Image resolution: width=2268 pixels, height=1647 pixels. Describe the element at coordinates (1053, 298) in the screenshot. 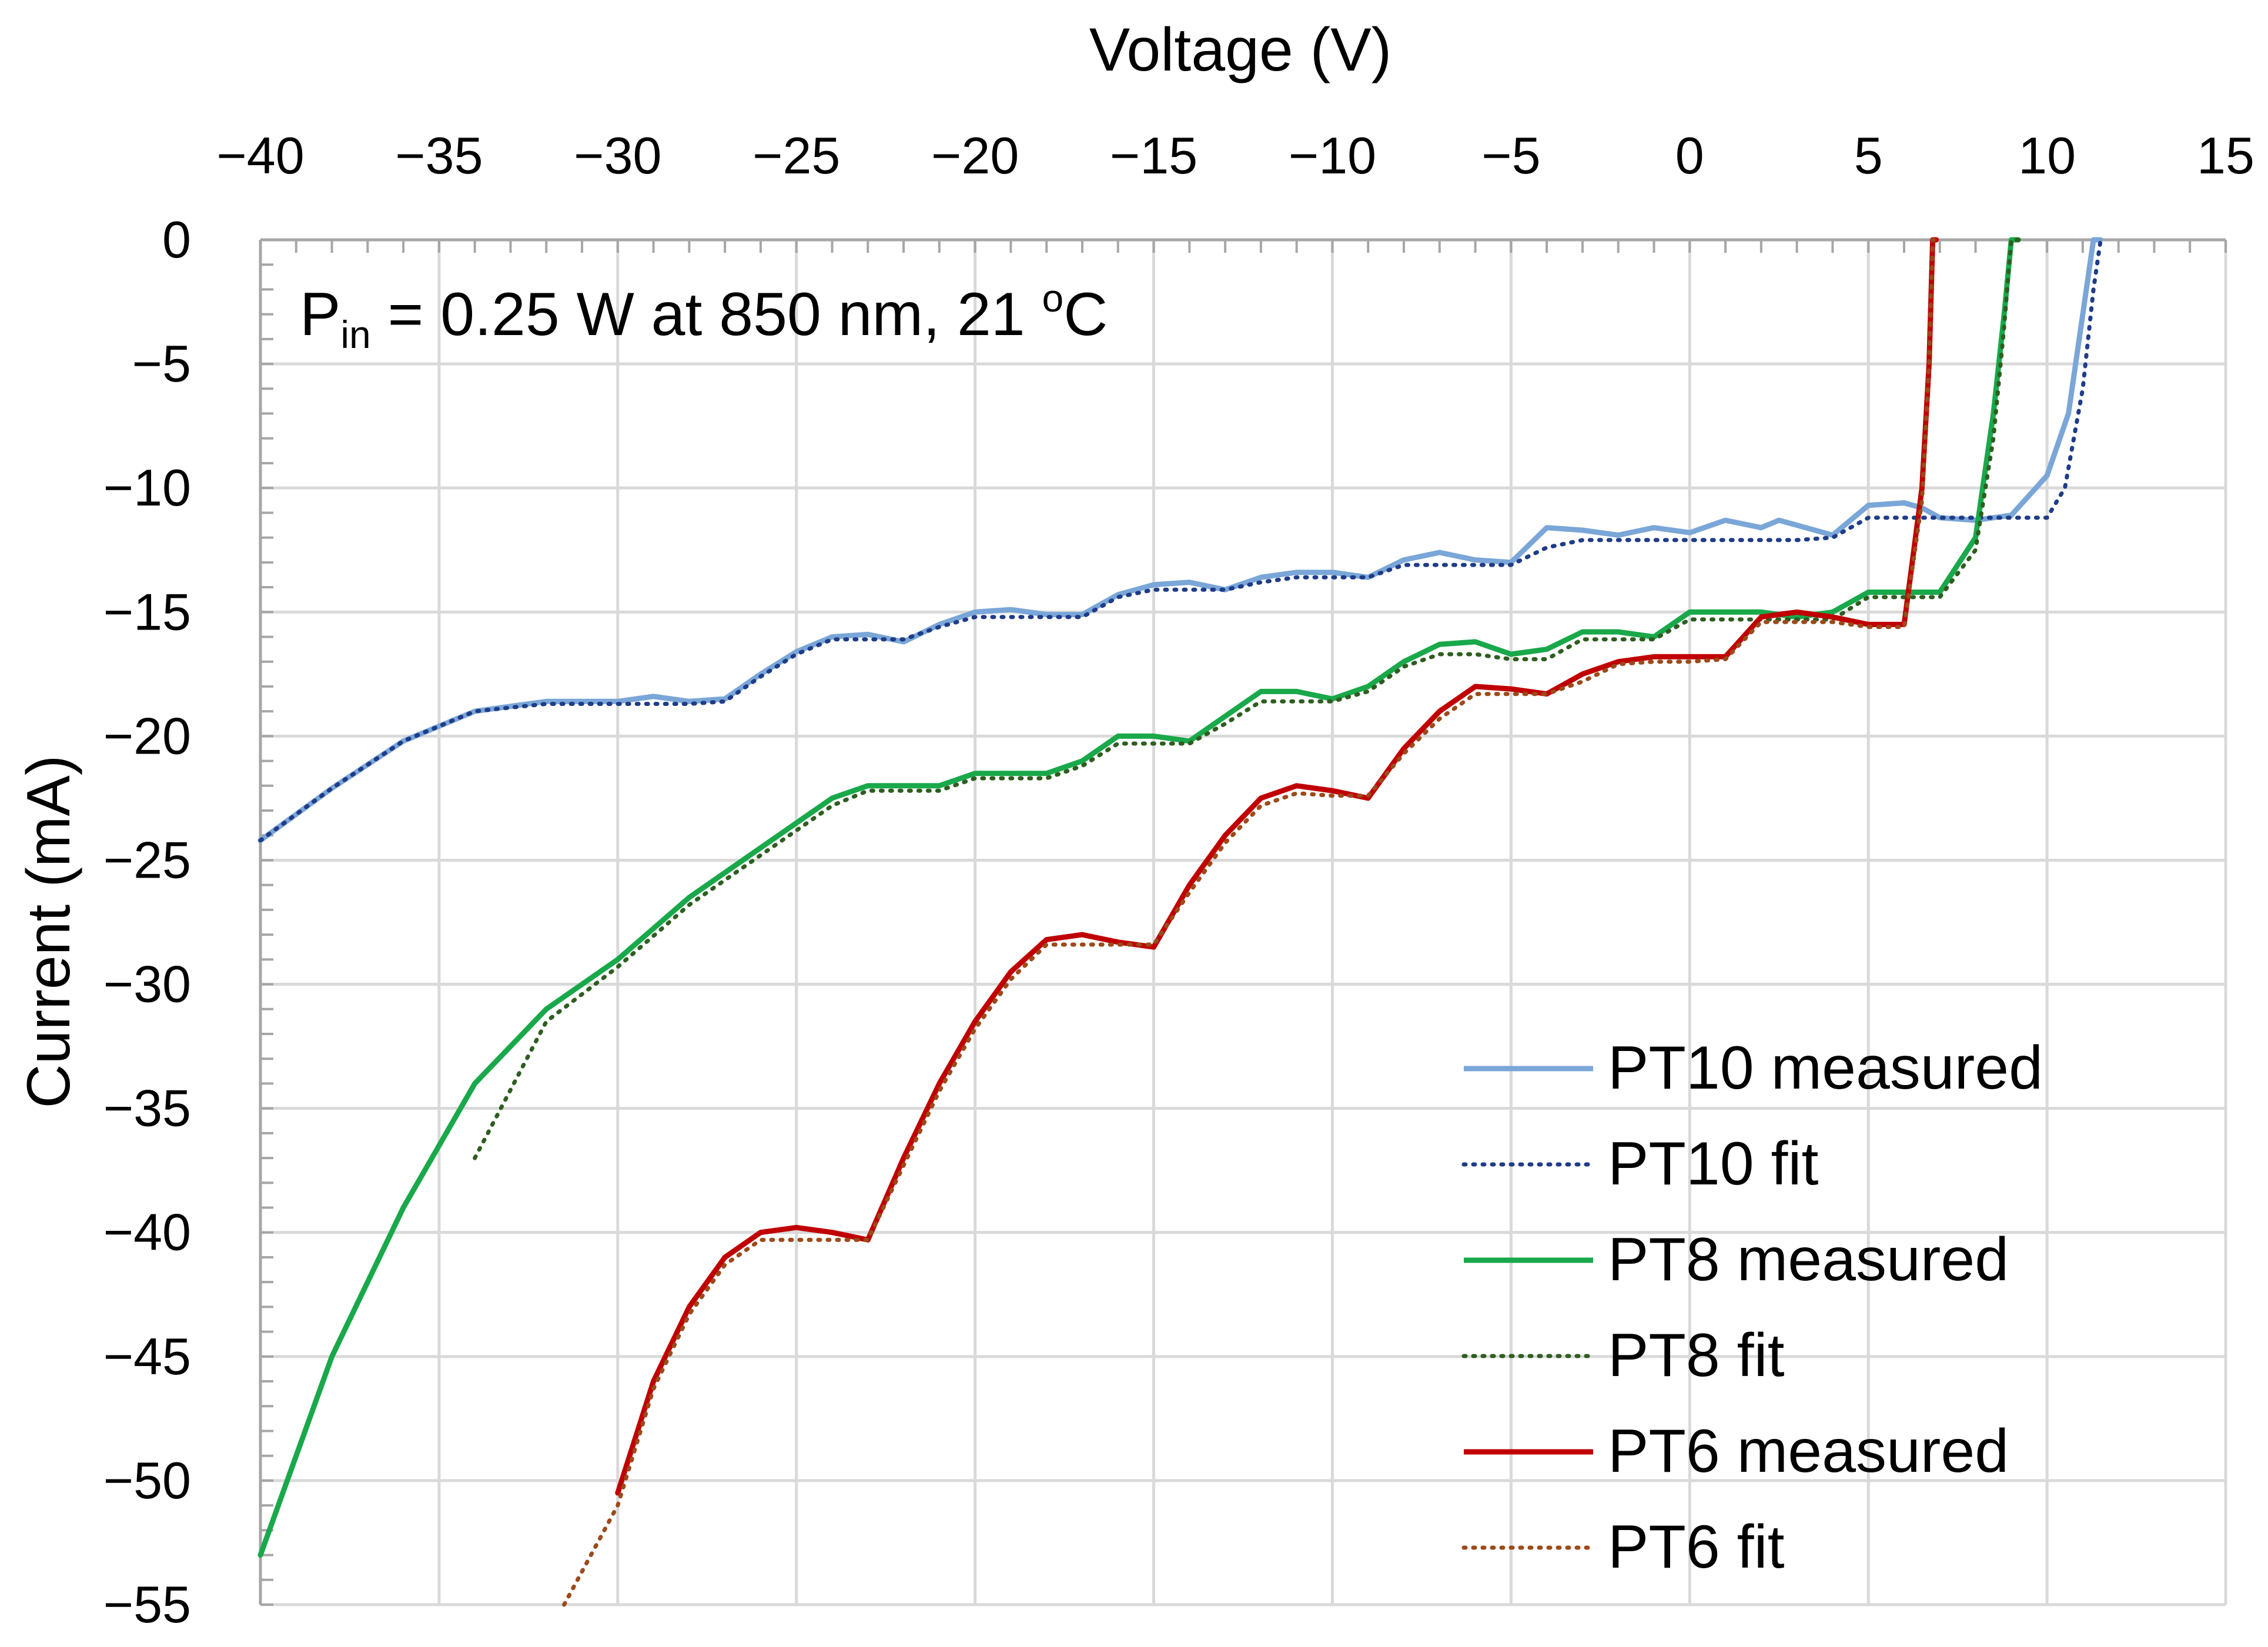

I see `annotation-degree: o` at that location.